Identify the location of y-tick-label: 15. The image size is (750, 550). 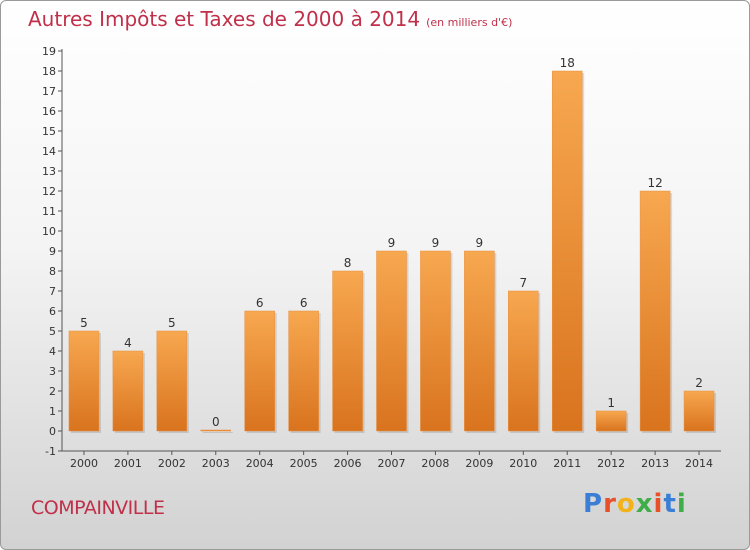
(49, 131).